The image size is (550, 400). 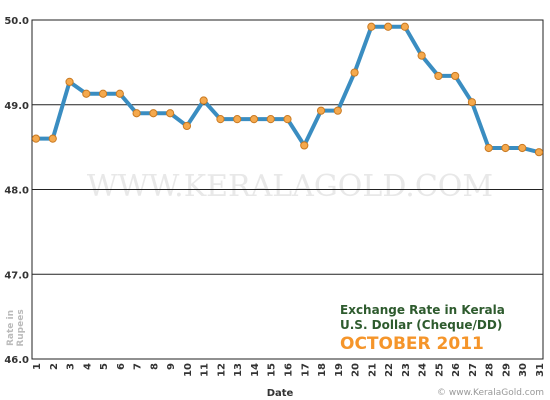 What do you see at coordinates (406, 370) in the screenshot?
I see `x-tick-label: 23` at bounding box center [406, 370].